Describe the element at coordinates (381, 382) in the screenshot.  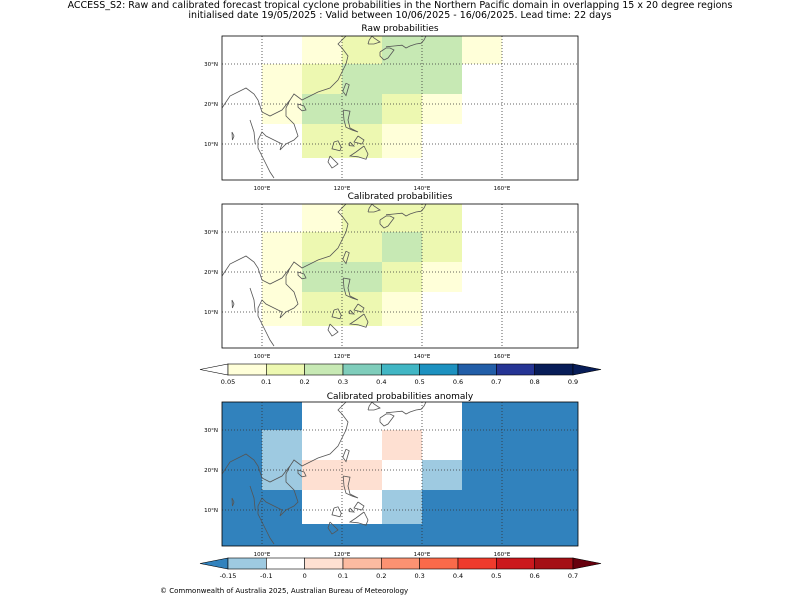
I see `colorbar-tick-label: 0.4` at that location.